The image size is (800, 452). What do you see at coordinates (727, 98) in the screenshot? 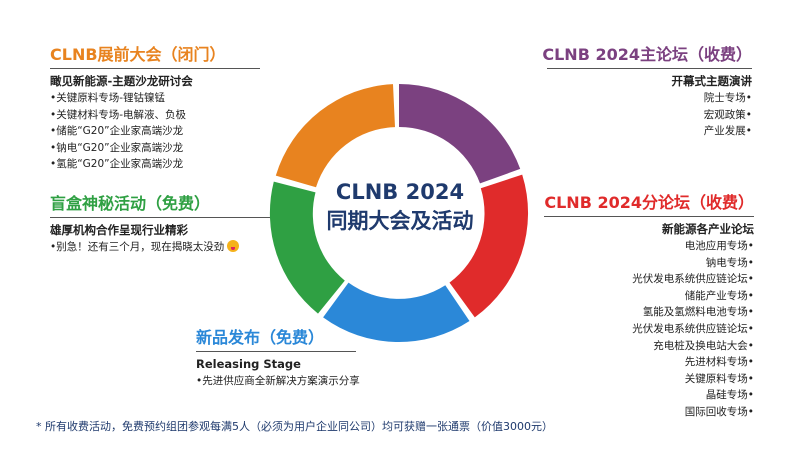
I see `mainforum-item: 院士专场•` at bounding box center [727, 98].